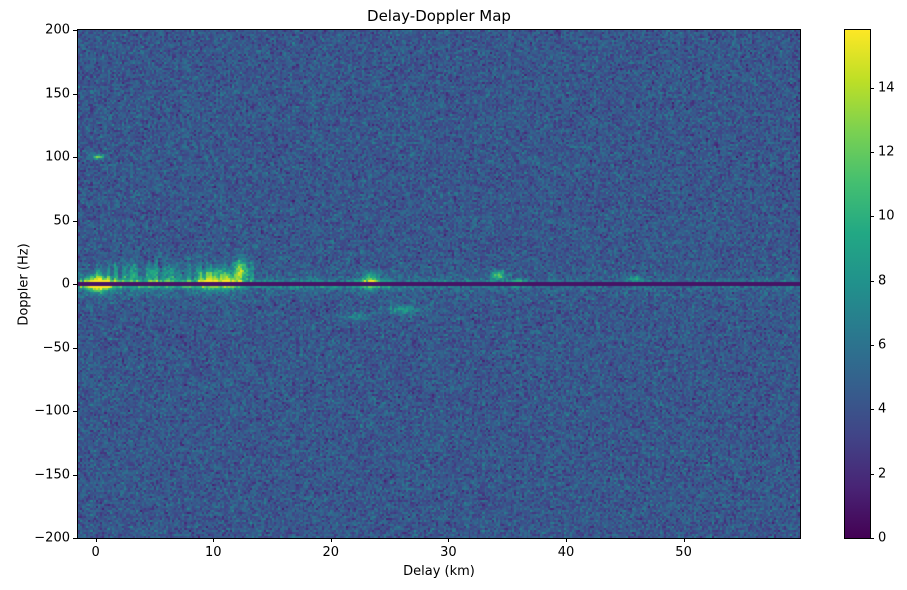  What do you see at coordinates (683, 552) in the screenshot?
I see `x-tick-label: 50` at bounding box center [683, 552].